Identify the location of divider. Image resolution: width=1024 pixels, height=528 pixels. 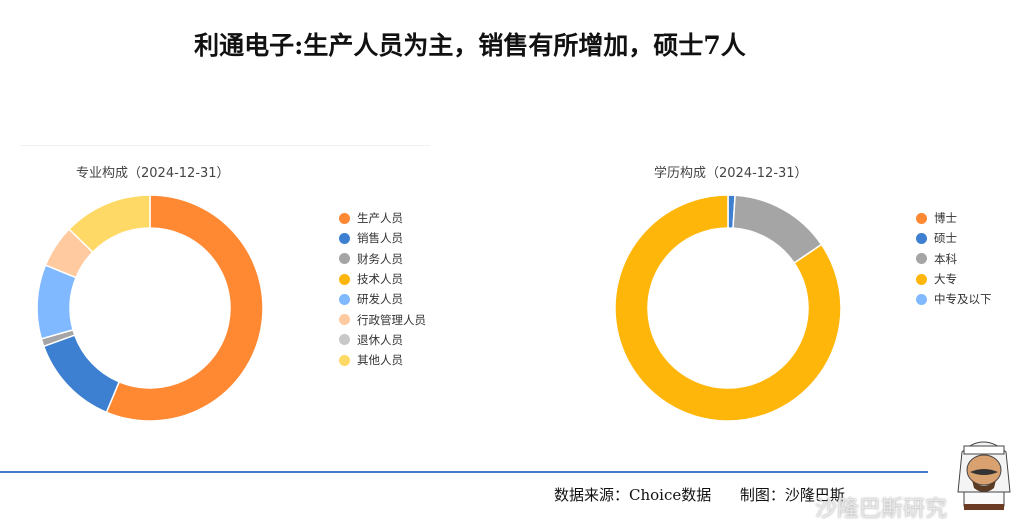
(225, 145).